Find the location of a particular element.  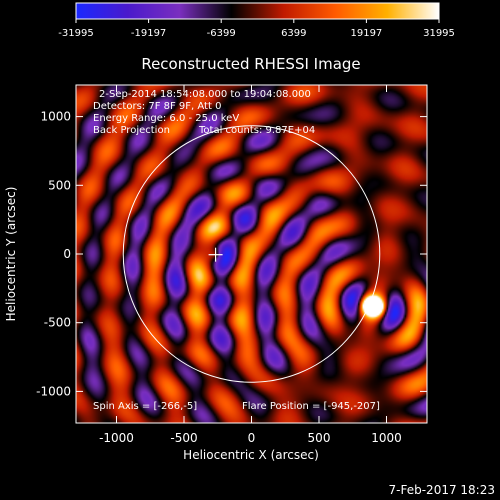

spin-axis-marker is located at coordinates (215, 254).